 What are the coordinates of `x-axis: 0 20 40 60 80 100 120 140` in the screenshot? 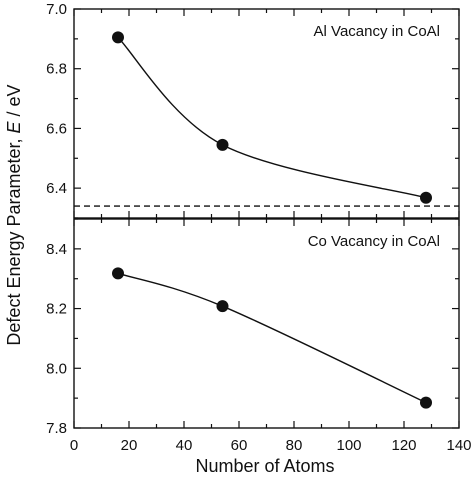 It's located at (271, 445).